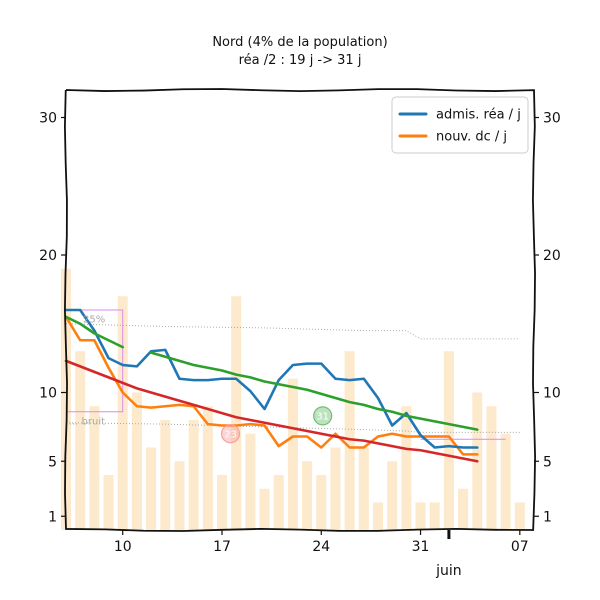  Describe the element at coordinates (448, 571) in the screenshot. I see `month-label: juin` at that location.